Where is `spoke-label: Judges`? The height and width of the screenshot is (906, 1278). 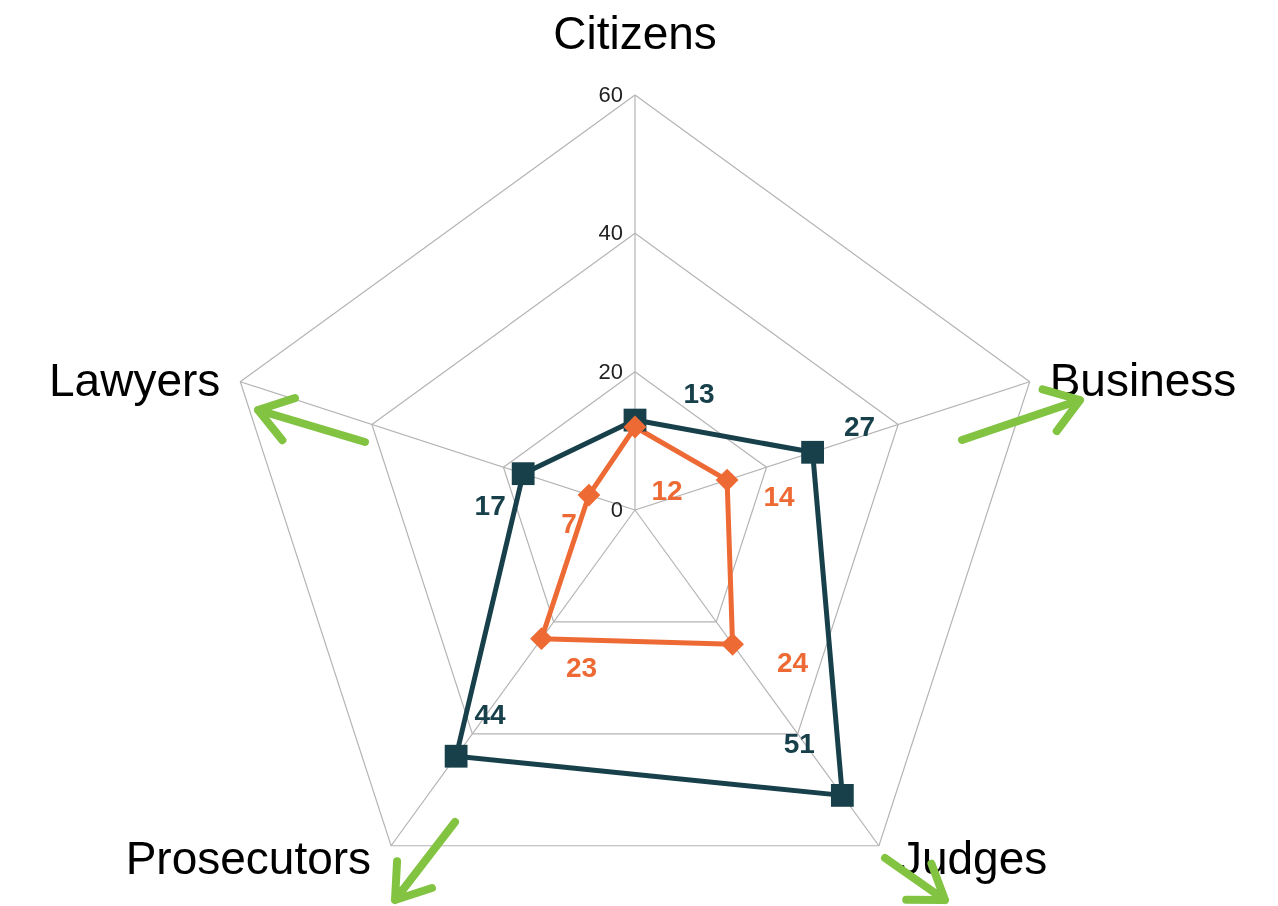 spoke-label: Judges is located at coordinates (973, 857).